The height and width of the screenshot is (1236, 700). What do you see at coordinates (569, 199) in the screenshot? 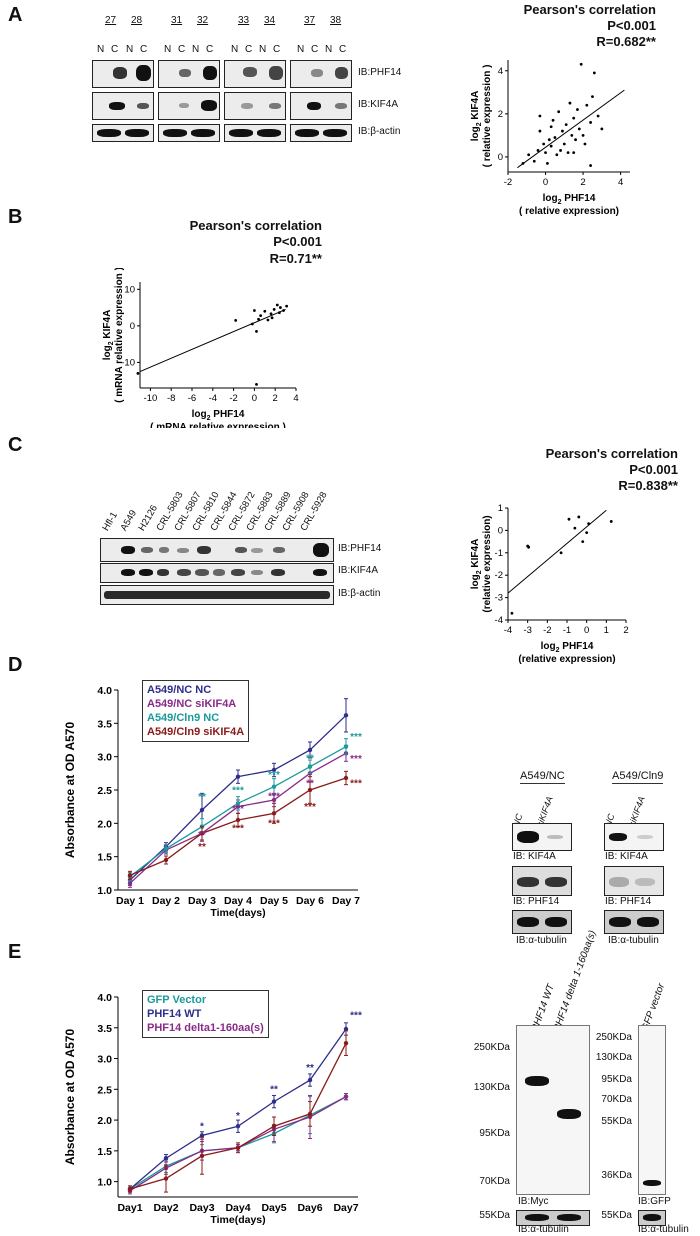
I see `x-axis-label: log2 PHF14` at bounding box center [569, 199].